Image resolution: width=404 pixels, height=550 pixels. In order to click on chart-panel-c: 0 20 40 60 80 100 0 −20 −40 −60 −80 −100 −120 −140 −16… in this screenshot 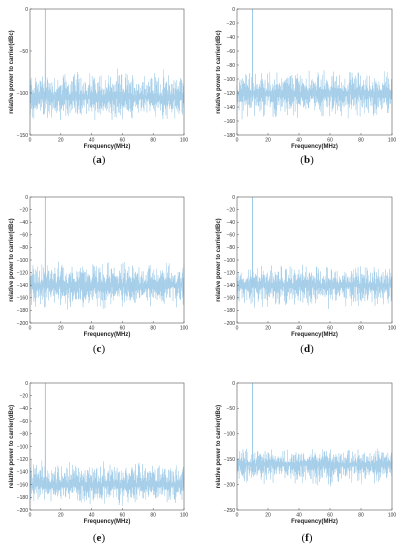, I will do `click(98, 275)`.